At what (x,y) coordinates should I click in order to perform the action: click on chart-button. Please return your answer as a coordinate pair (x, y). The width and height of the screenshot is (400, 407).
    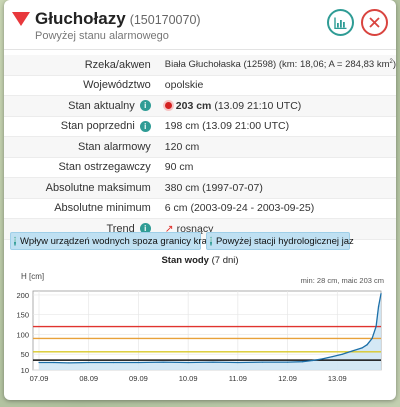
    Looking at the image, I should click on (340, 22).